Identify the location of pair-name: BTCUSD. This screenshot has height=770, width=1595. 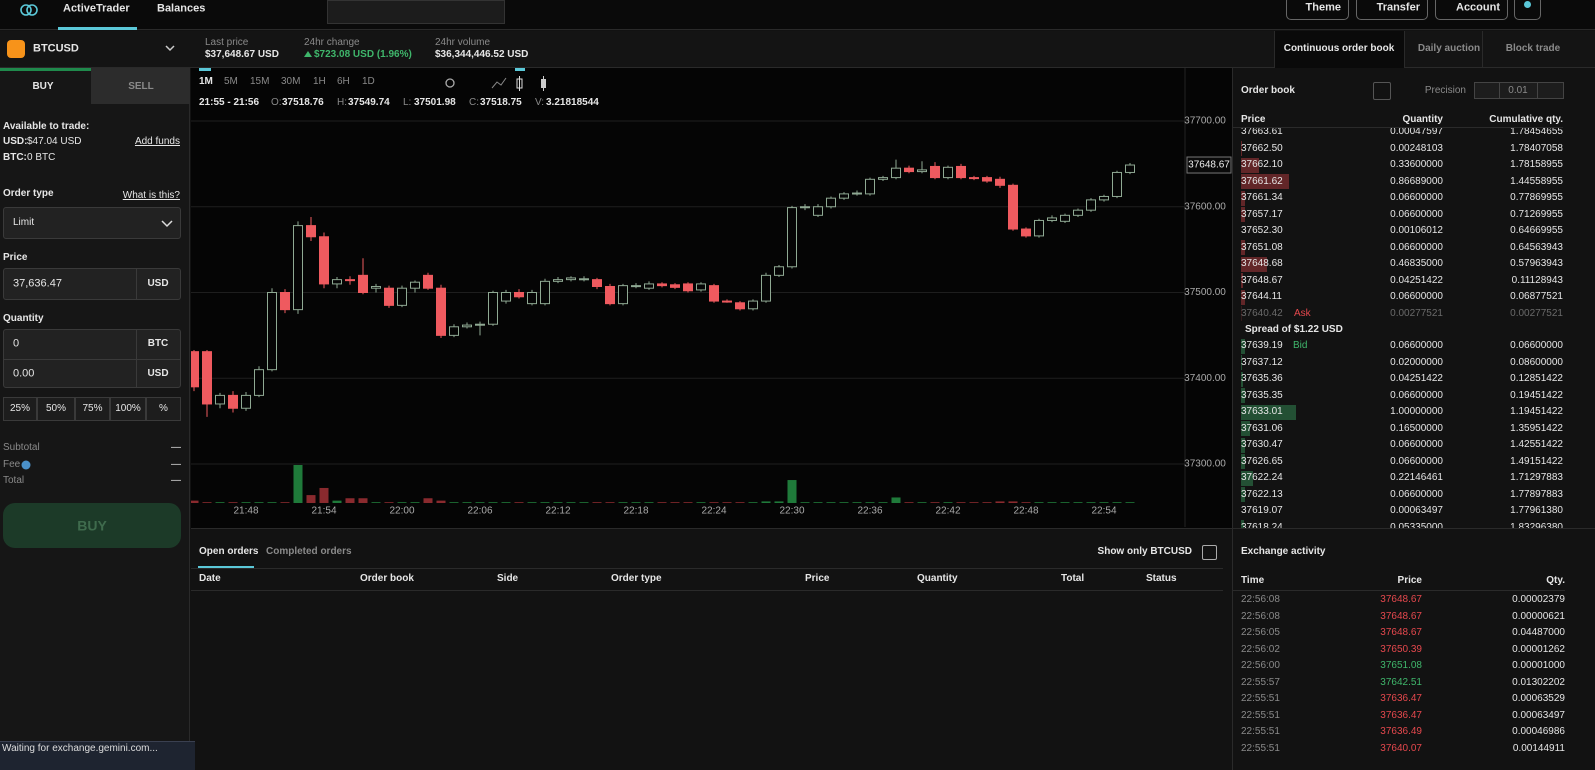
(56, 48).